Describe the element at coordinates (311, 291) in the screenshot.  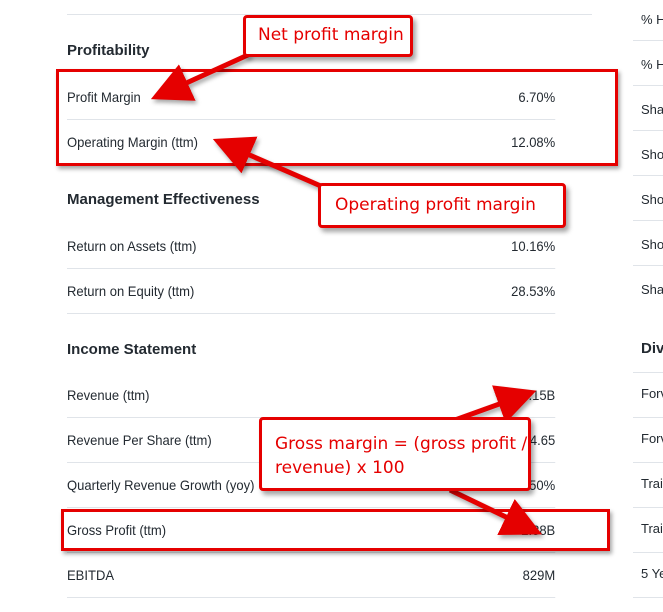
I see `row-return-on-equity: Return on Equity (ttm) 28.53%` at that location.